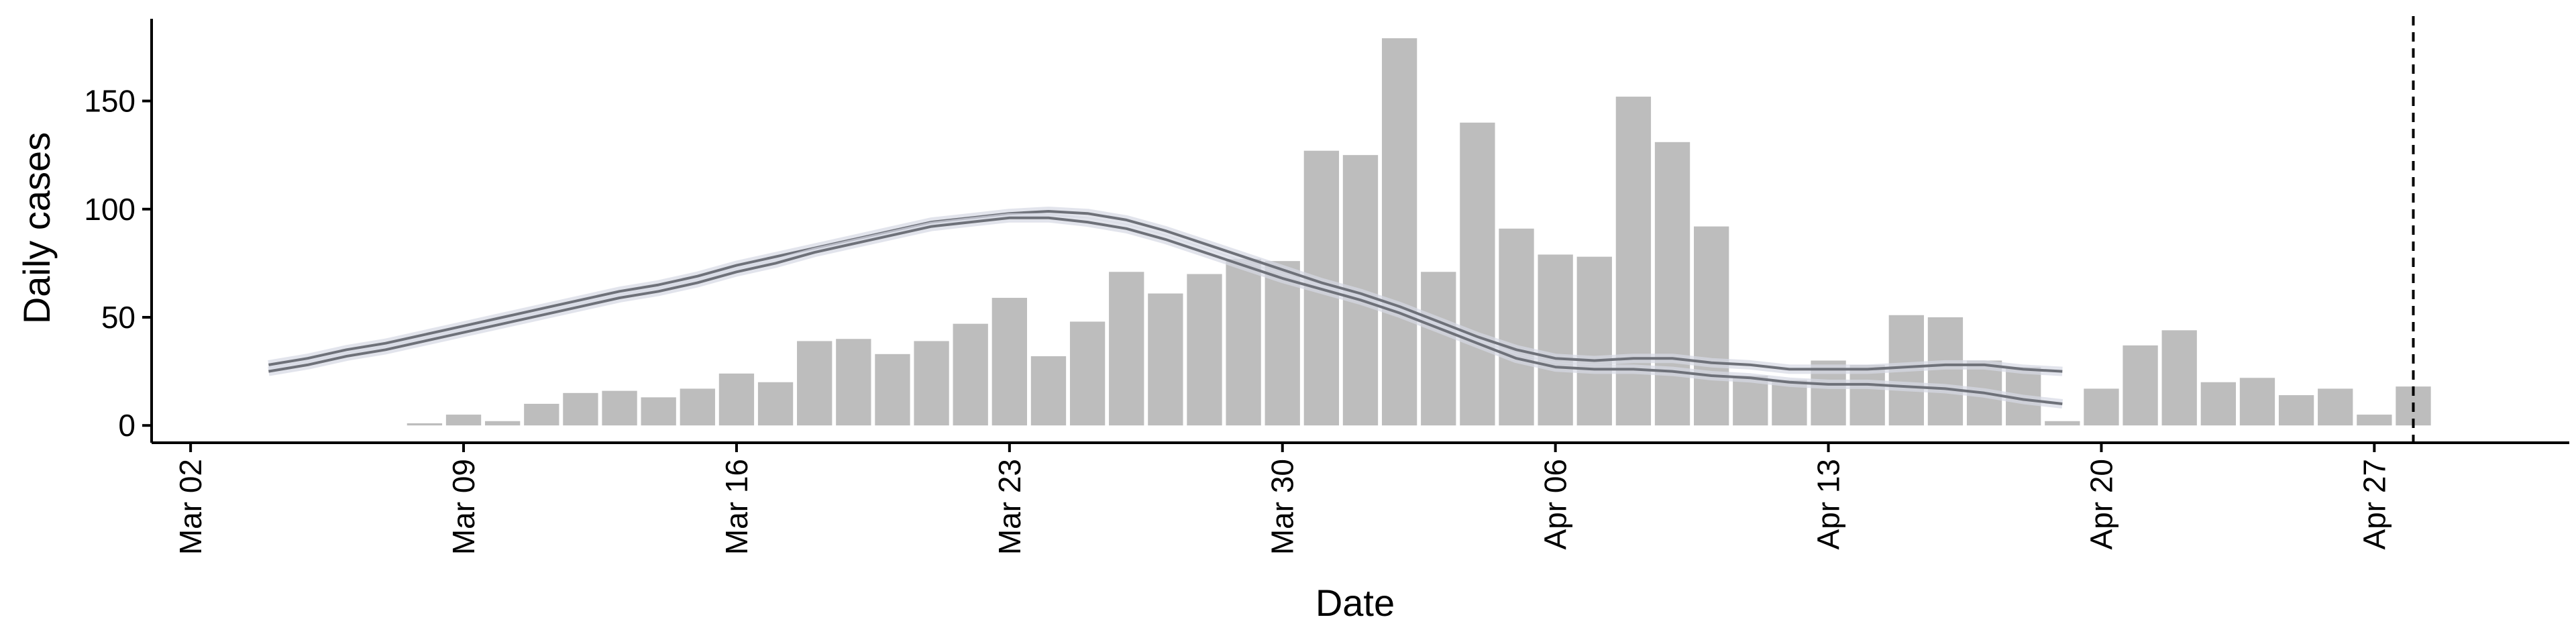  I want to click on x-tick-label: Apr 13, so click(1828, 504).